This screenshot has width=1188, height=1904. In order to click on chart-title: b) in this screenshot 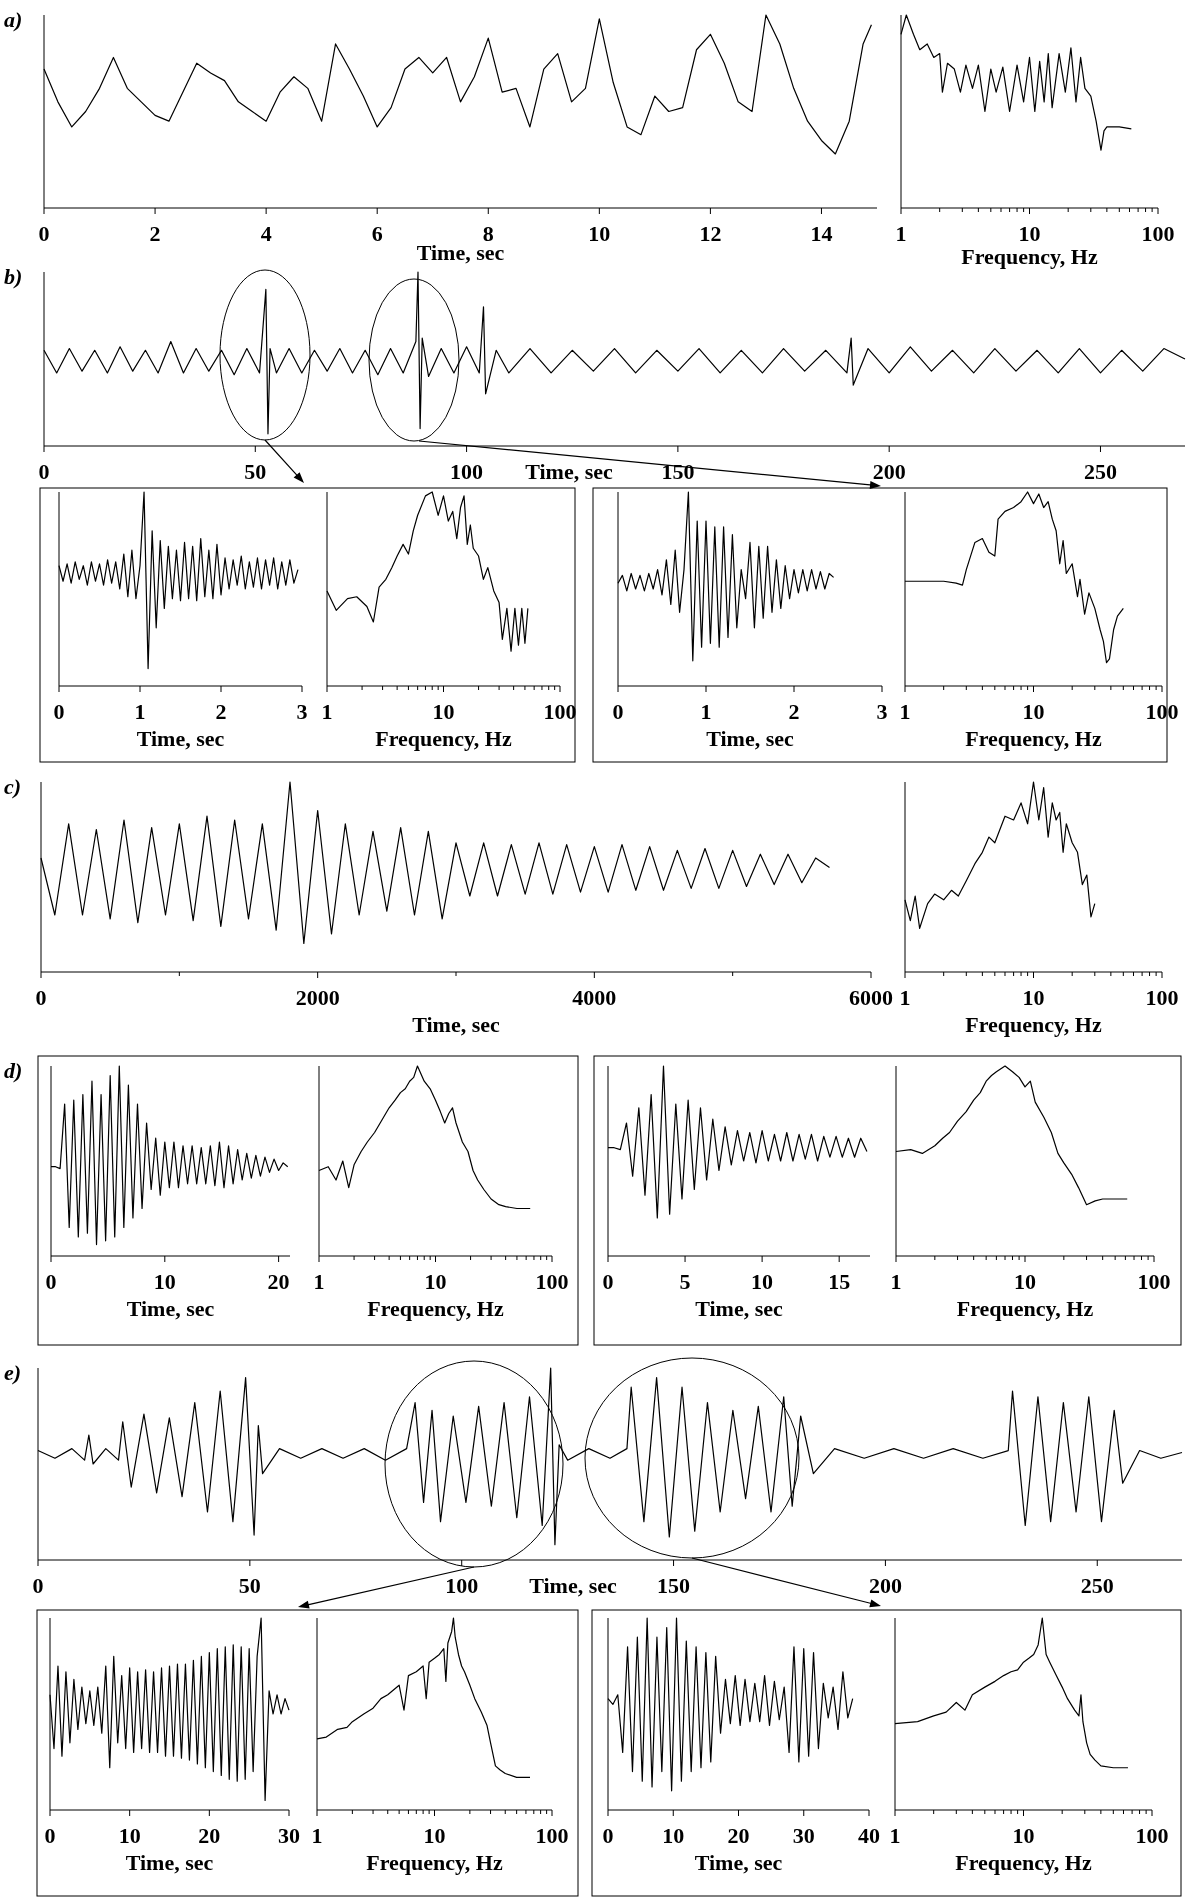, I will do `click(13, 276)`.